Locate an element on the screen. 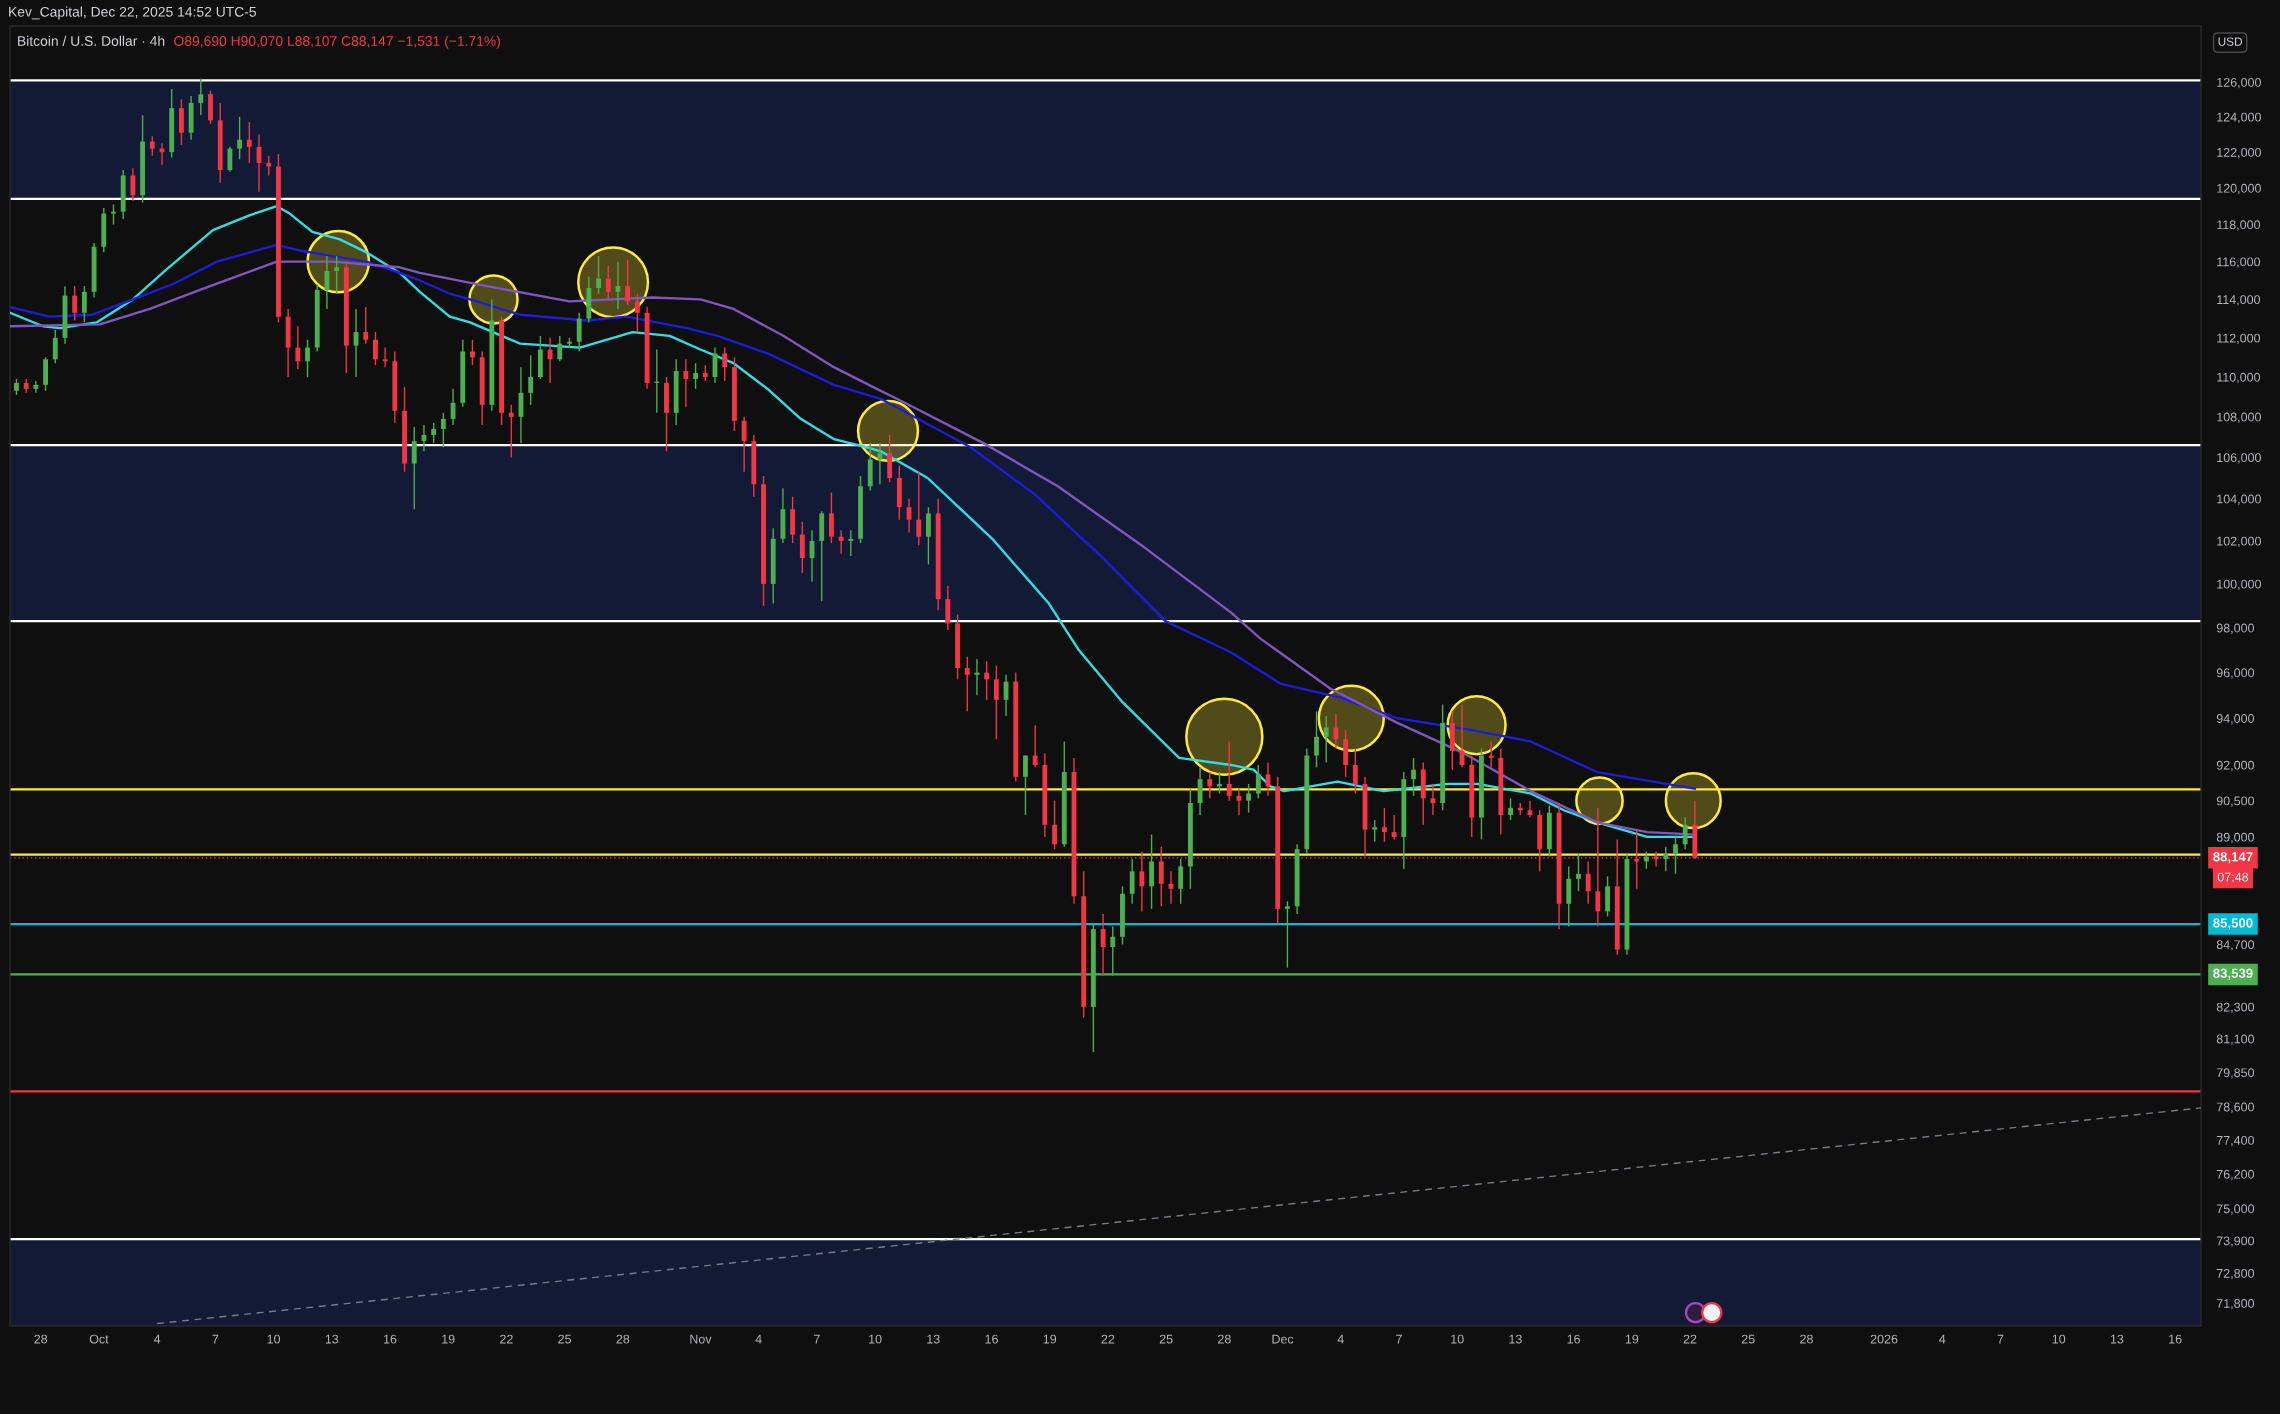  y-tick-label: 100,000 is located at coordinates (2239, 585).